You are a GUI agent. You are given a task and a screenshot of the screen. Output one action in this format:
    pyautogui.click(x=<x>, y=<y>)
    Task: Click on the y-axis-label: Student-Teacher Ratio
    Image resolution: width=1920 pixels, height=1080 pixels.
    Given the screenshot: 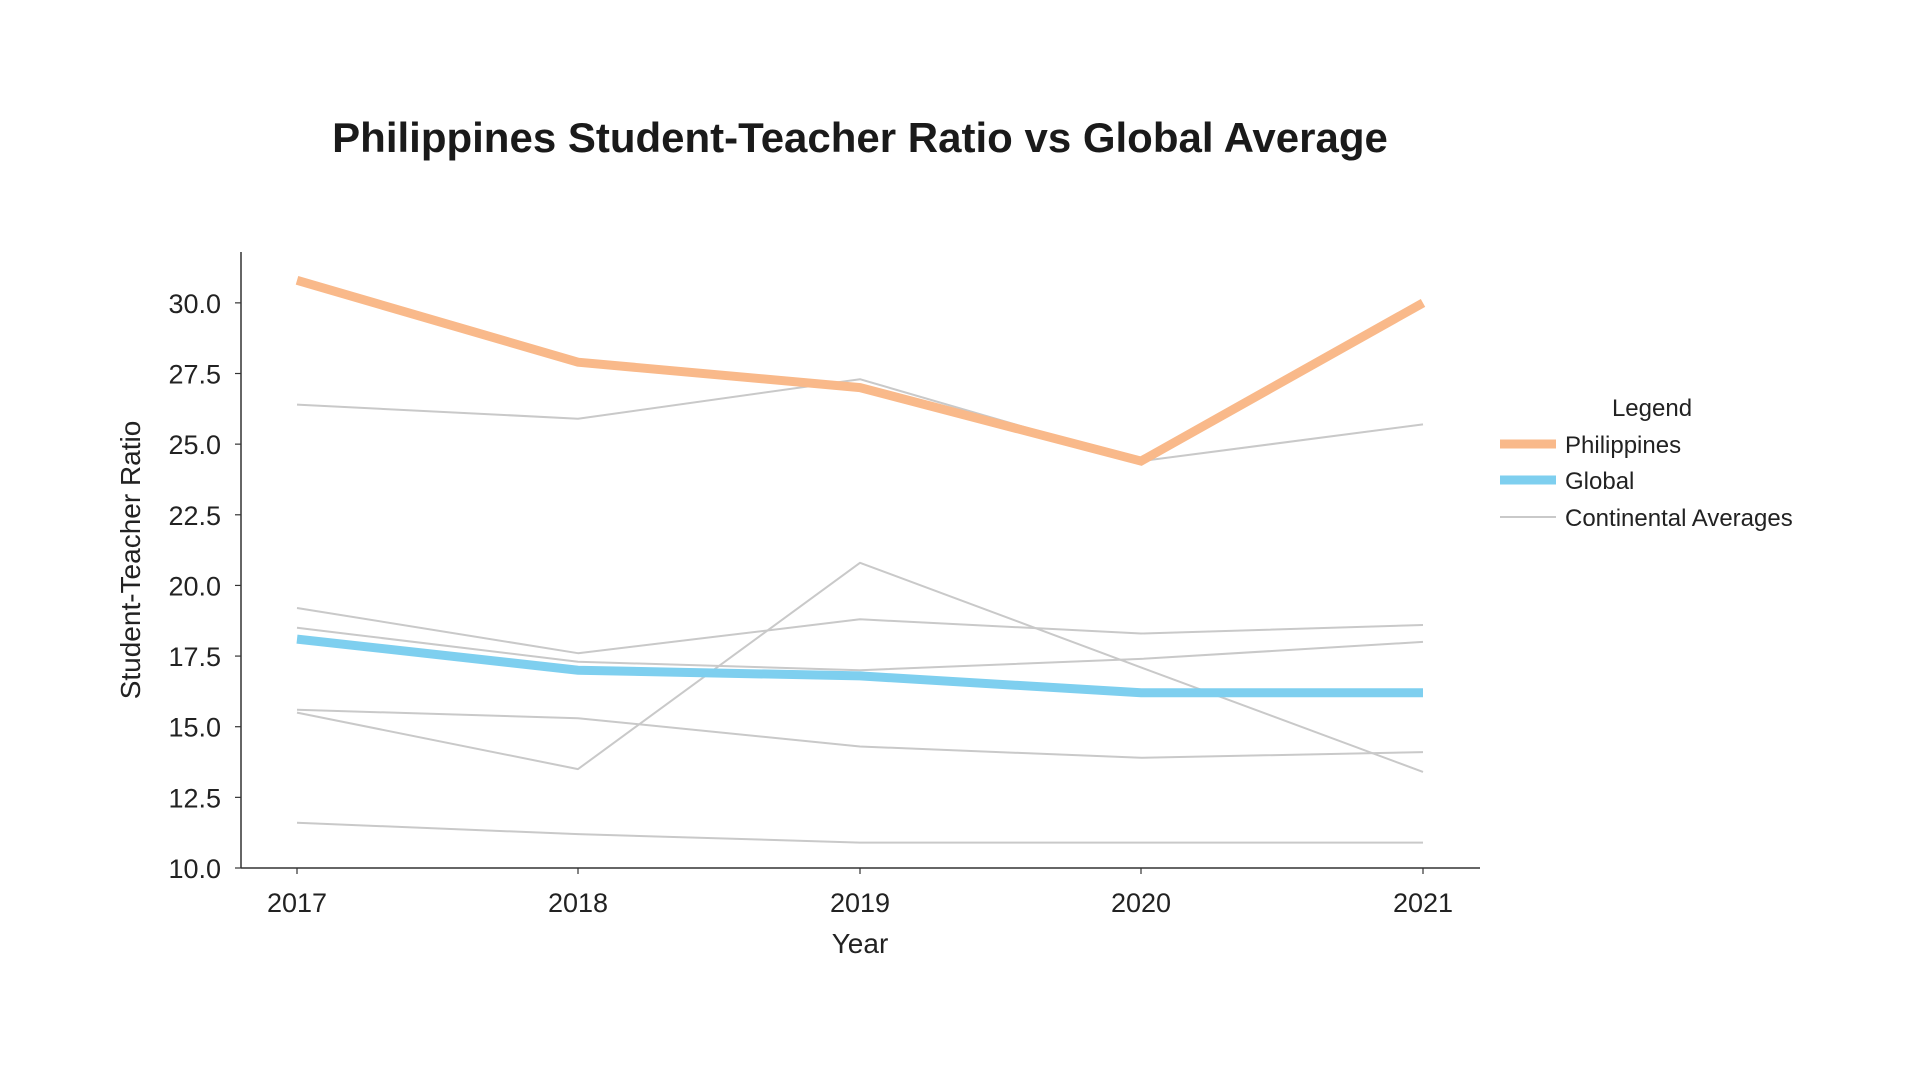 What is the action you would take?
    pyautogui.click(x=130, y=560)
    